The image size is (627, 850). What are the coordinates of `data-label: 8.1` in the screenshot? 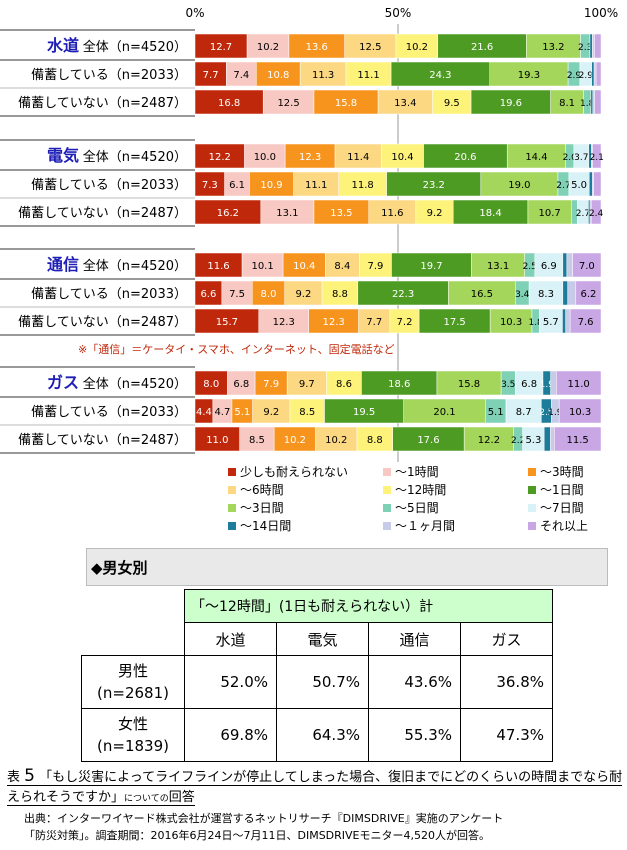 It's located at (567, 103).